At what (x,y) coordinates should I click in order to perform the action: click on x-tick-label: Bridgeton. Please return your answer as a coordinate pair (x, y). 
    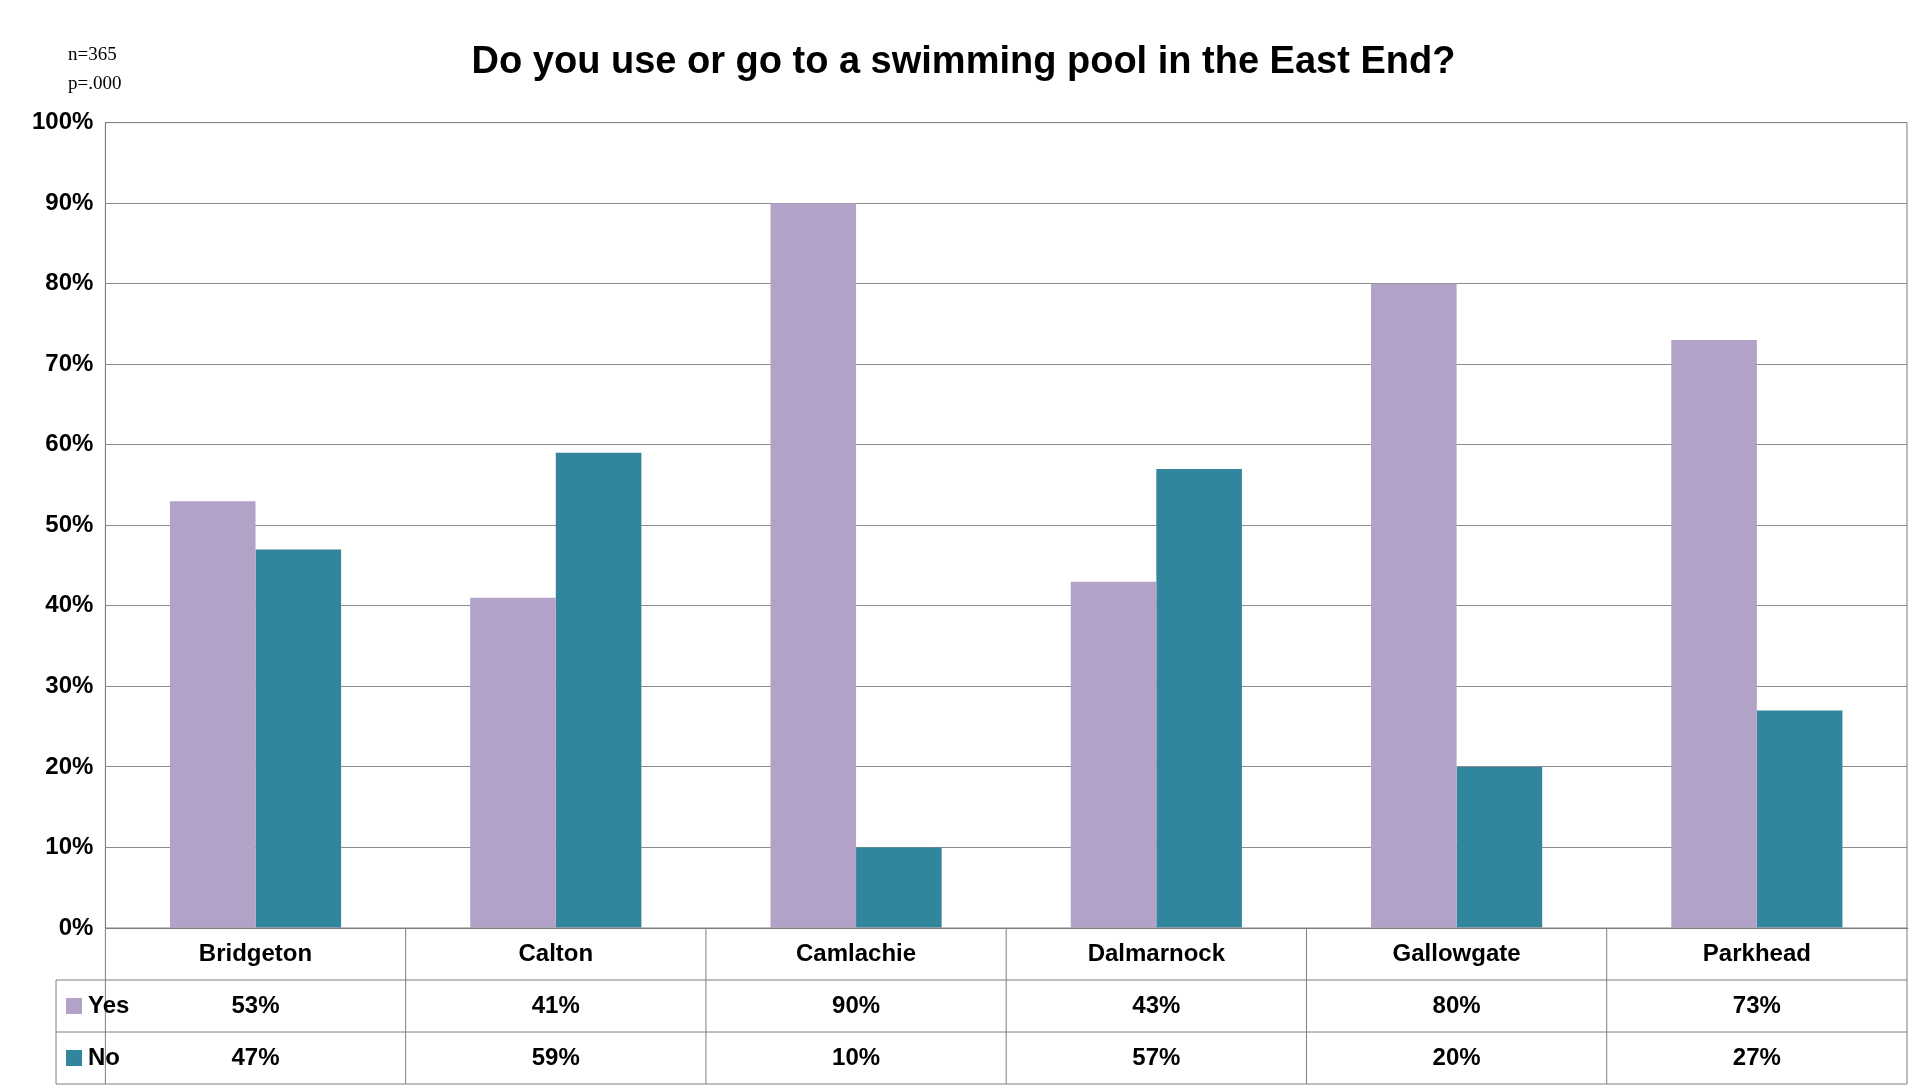
    Looking at the image, I should click on (255, 952).